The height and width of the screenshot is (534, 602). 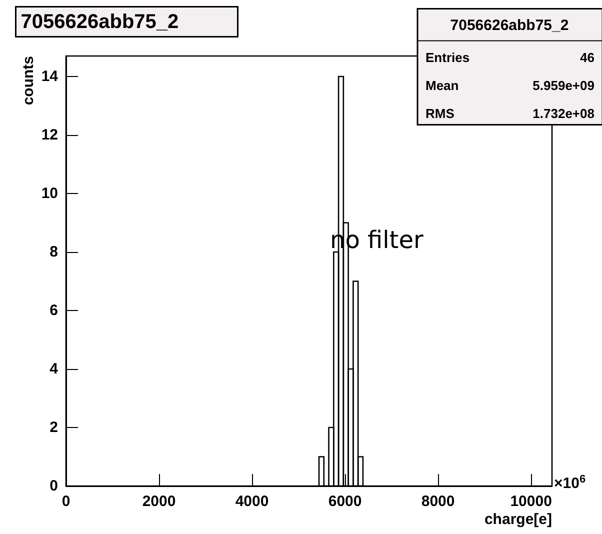 I want to click on y-axis-title: counts, so click(x=28, y=81).